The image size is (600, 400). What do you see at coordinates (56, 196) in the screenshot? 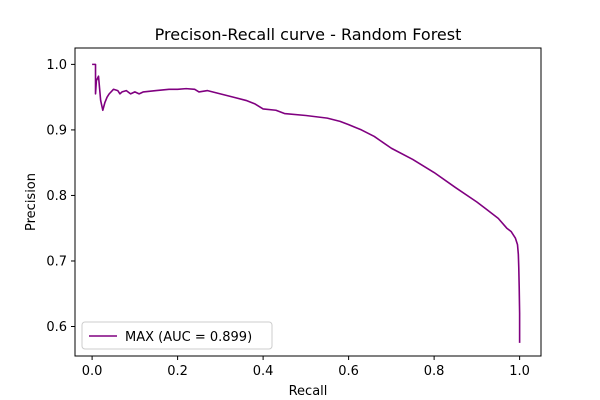
I see `y-tick-label: 0.8` at bounding box center [56, 196].